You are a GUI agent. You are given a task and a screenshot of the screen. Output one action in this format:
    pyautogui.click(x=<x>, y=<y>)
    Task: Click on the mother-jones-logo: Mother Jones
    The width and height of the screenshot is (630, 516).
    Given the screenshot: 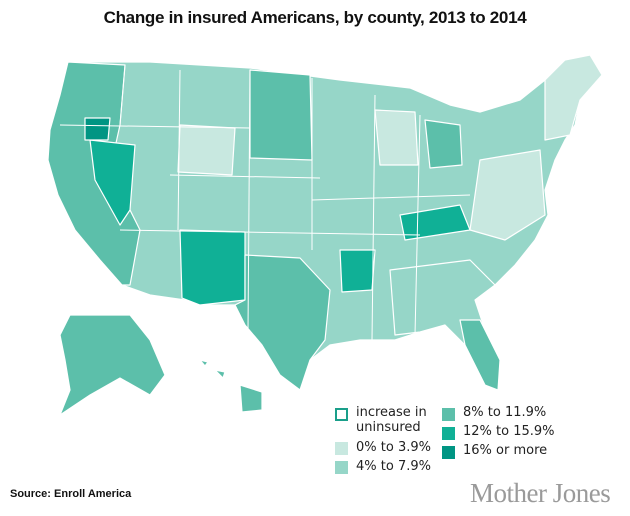 What is the action you would take?
    pyautogui.click(x=540, y=493)
    